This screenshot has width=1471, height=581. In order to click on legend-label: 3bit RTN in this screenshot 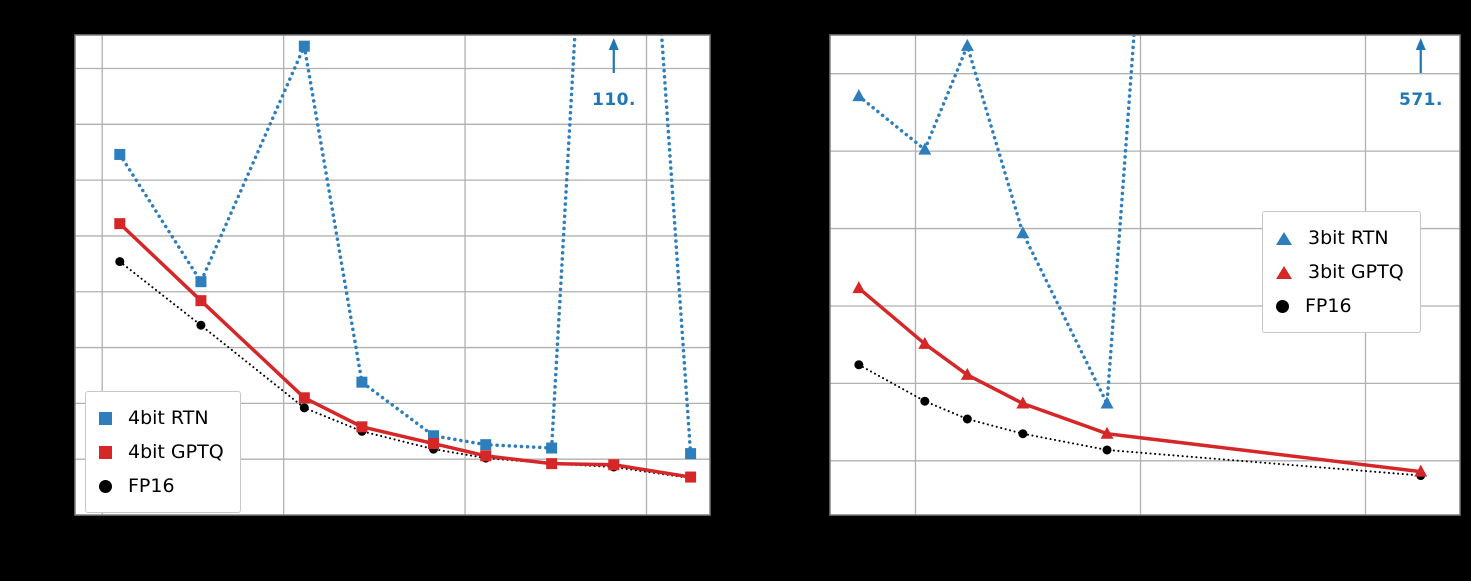, I will do `click(1348, 238)`.